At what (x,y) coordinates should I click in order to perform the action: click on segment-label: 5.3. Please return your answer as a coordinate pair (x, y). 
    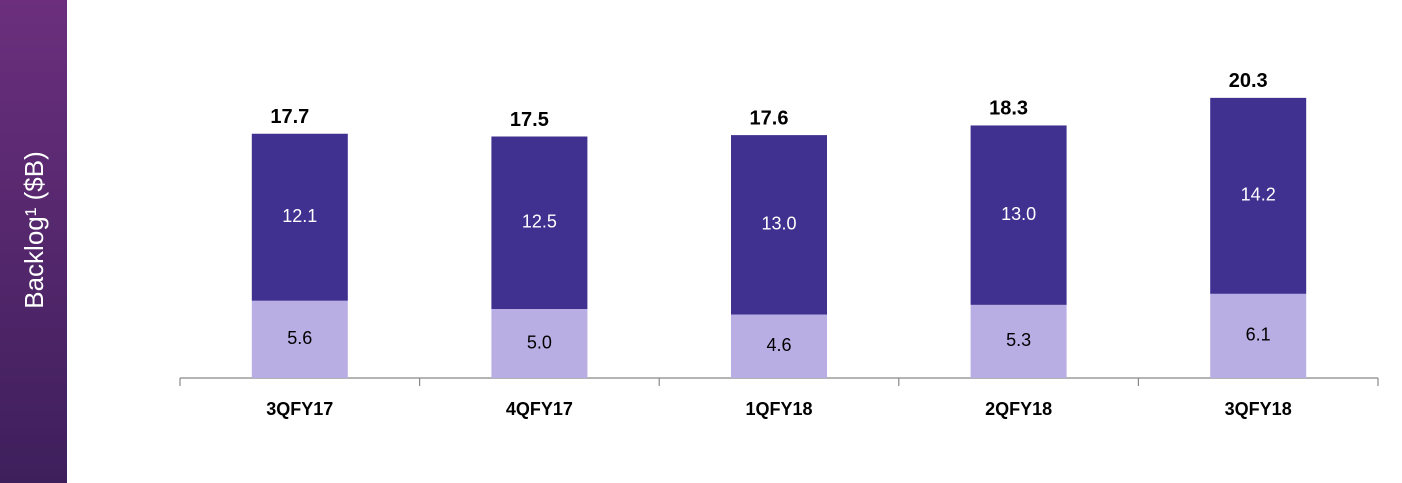
    Looking at the image, I should click on (1018, 340).